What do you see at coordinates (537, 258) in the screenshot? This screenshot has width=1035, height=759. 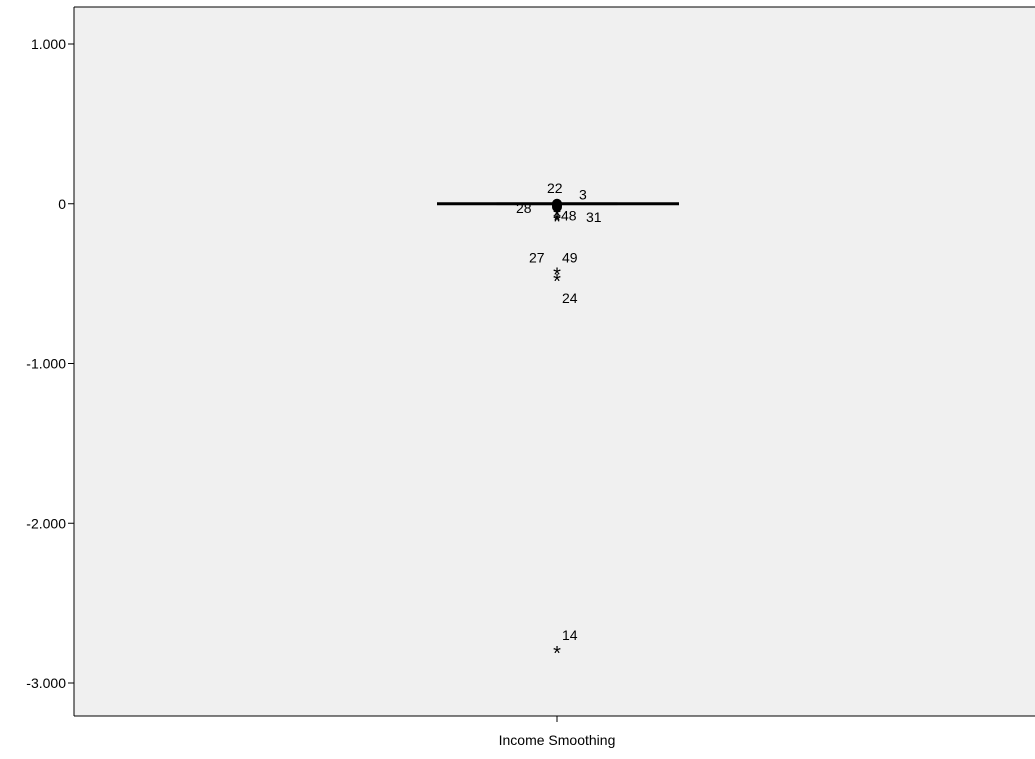 I see `case-label: 27` at bounding box center [537, 258].